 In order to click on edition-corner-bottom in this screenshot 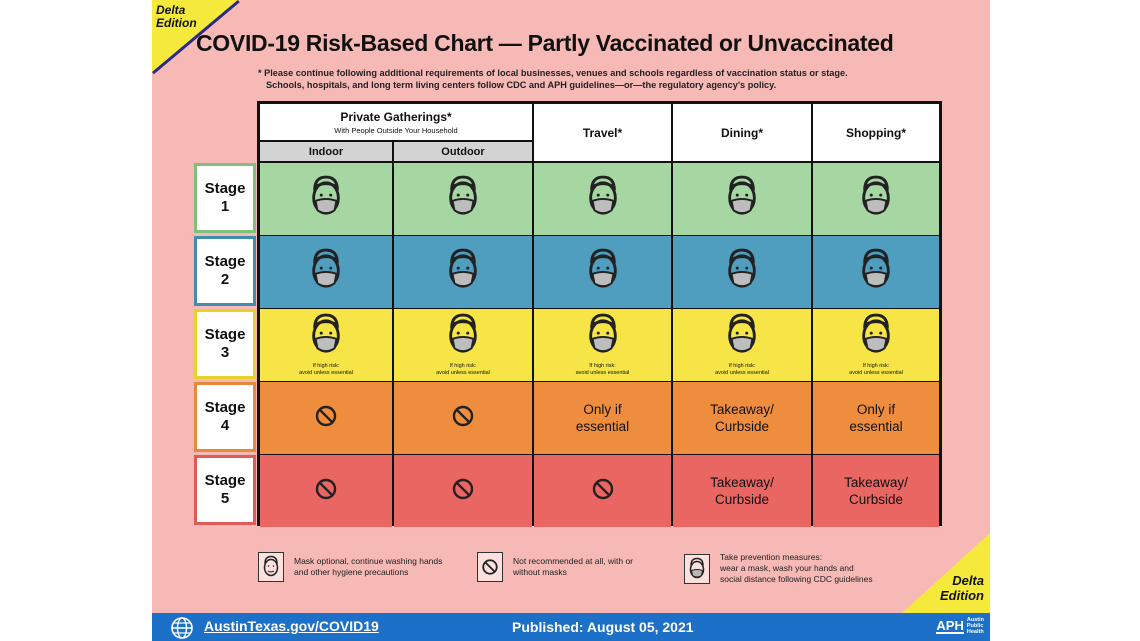, I will do `click(946, 573)`.